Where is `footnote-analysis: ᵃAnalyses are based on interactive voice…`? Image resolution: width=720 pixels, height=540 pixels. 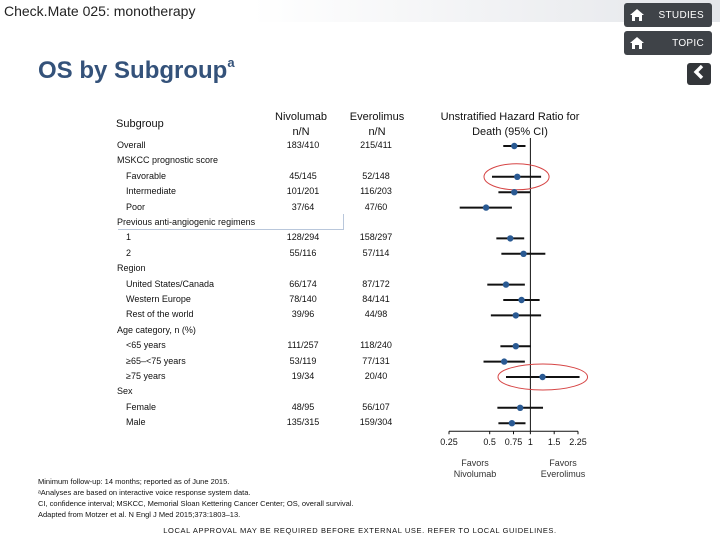
footnote-analysis: ᵃAnalyses are based on interactive voice… is located at coordinates (144, 492).